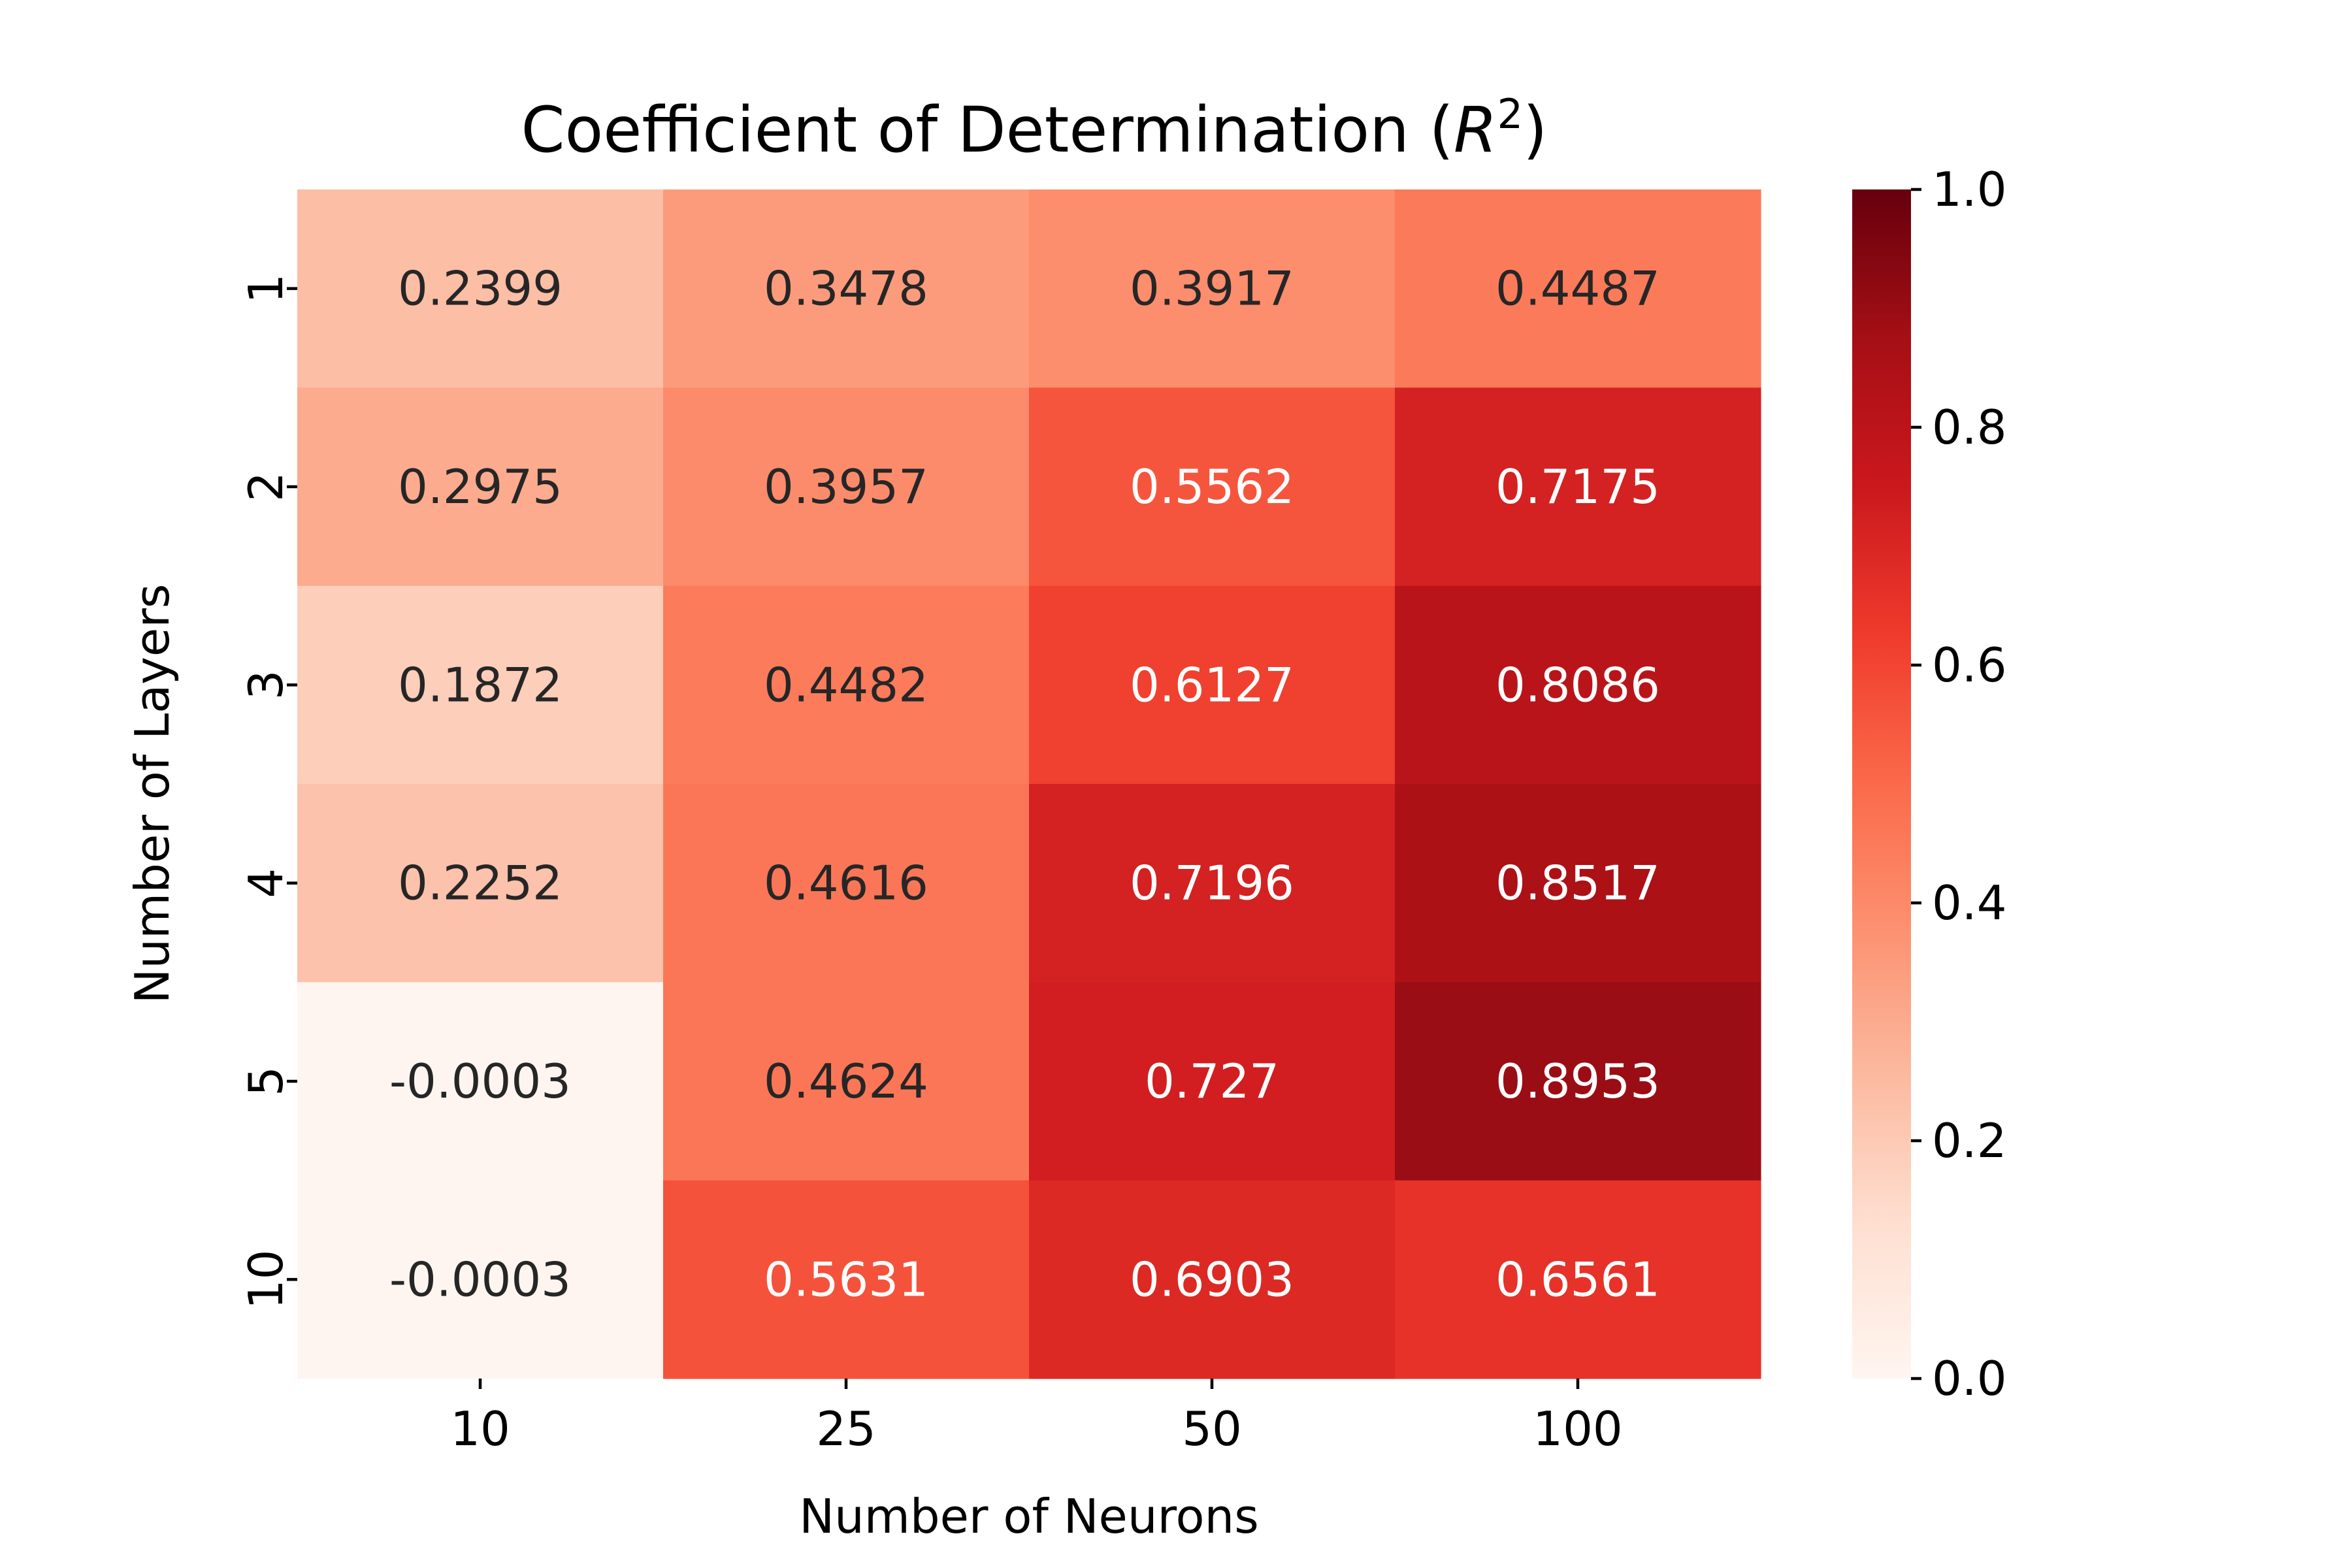 This screenshot has height=1568, width=2352. Describe the element at coordinates (846, 1428) in the screenshot. I see `x-tick-label: 25` at that location.